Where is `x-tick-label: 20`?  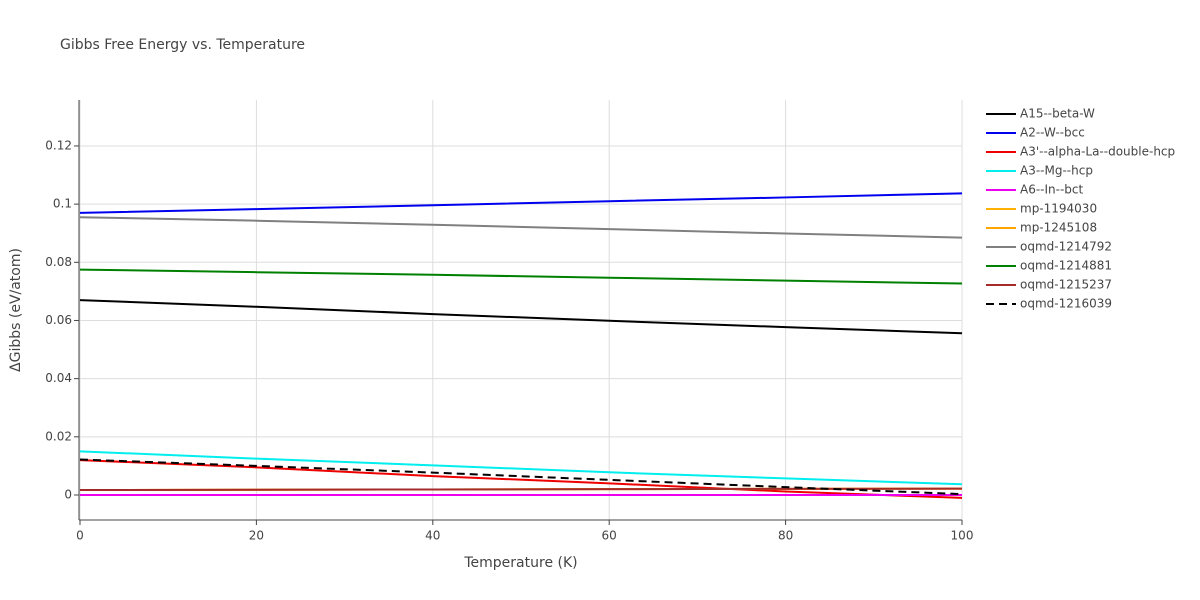
x-tick-label: 20 is located at coordinates (256, 536).